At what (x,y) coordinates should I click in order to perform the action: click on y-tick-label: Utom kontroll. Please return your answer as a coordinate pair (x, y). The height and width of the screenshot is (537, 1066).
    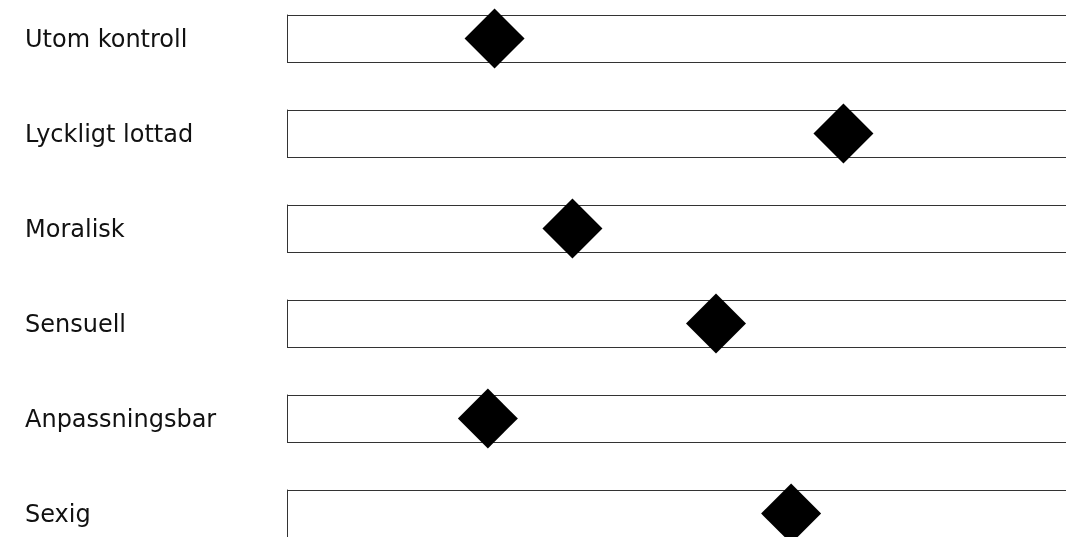
    Looking at the image, I should click on (106, 38).